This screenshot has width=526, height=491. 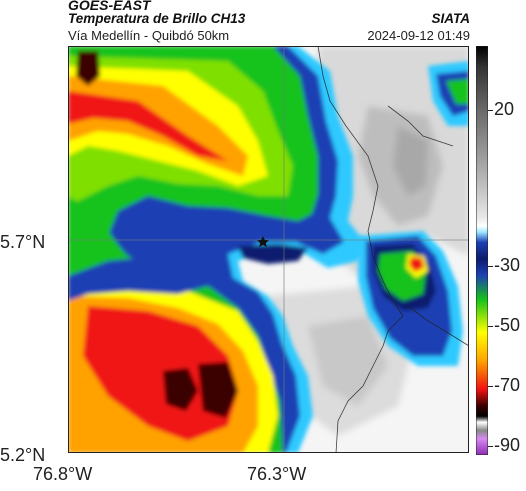 I want to click on colorbar-tick-minus-90: -90, so click(x=507, y=445).